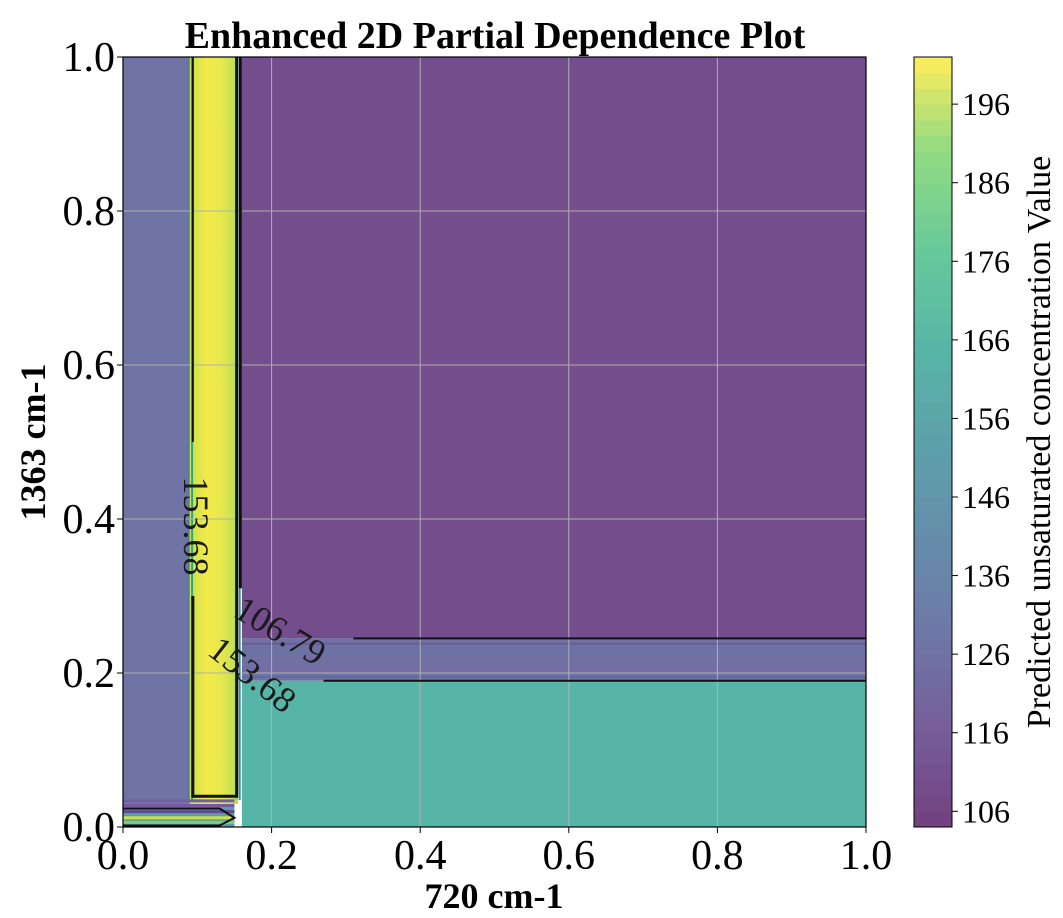 This screenshot has width=1063, height=918. What do you see at coordinates (986, 104) in the screenshot?
I see `colorbar-tick-label-9: 196` at bounding box center [986, 104].